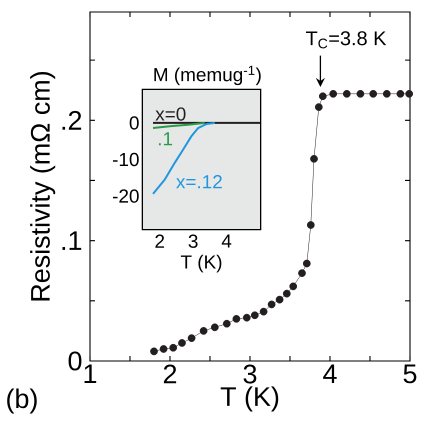 Image resolution: width=422 pixels, height=444 pixels. What do you see at coordinates (170, 114) in the screenshot?
I see `series-label: x=0` at bounding box center [170, 114].